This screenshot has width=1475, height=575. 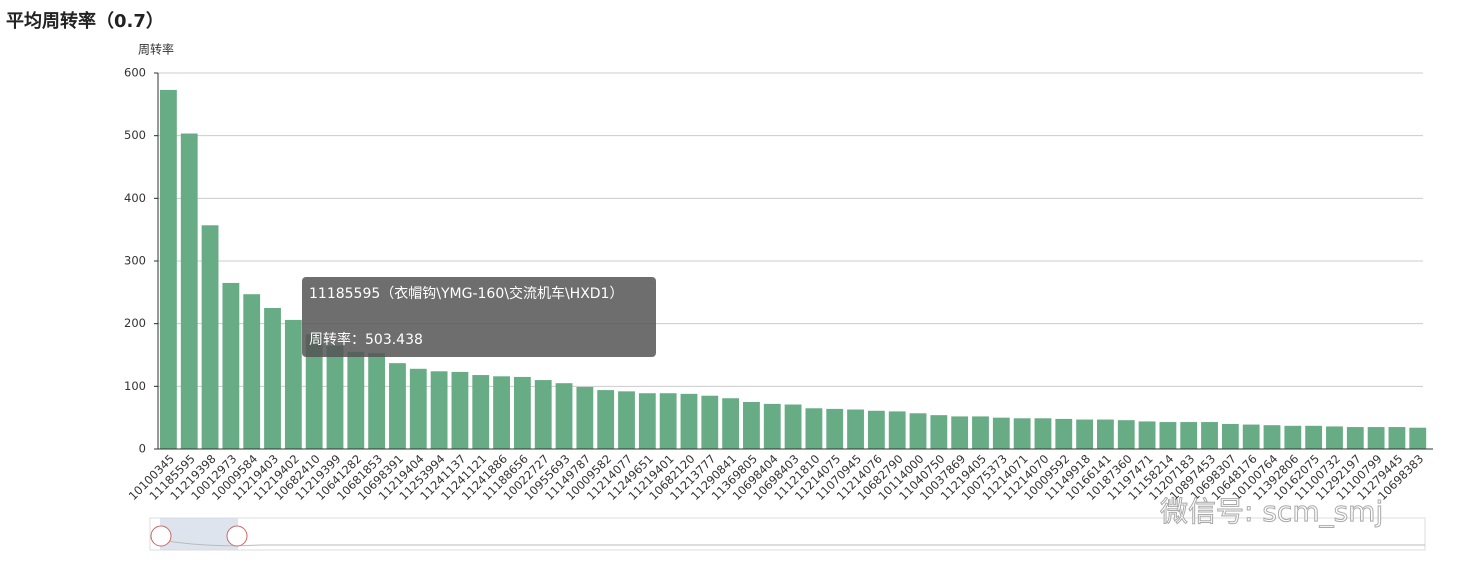 I want to click on y-tick-label: 400, so click(x=135, y=198).